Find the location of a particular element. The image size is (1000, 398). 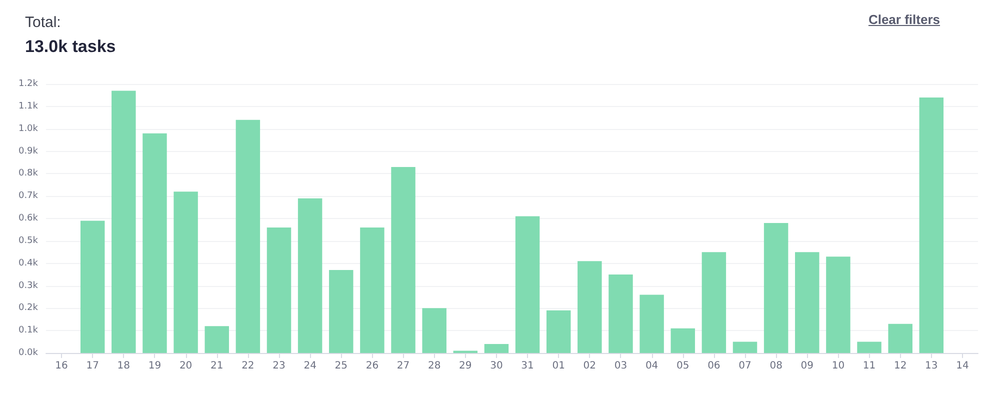

chart-title: Total: is located at coordinates (43, 22).